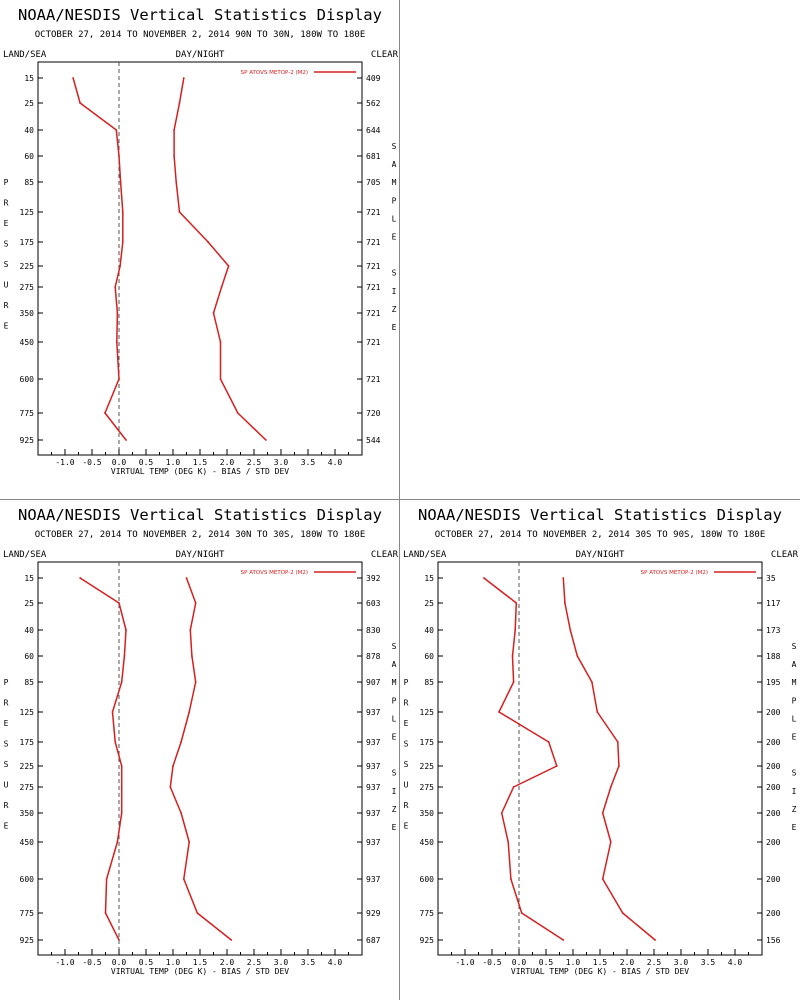  I want to click on pressure-level-label: 85, so click(429, 682).